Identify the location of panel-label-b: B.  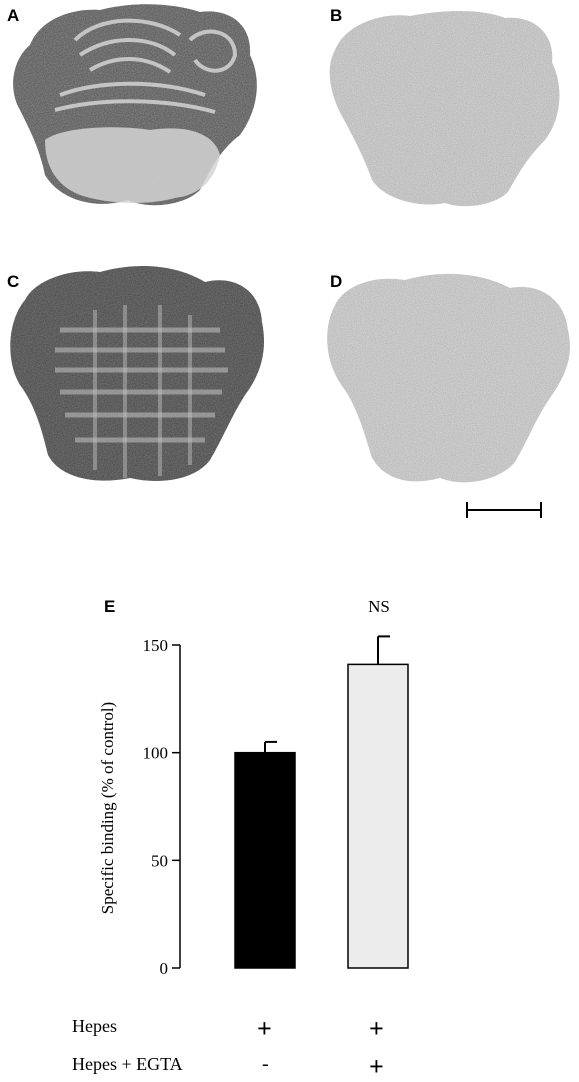
(336, 15).